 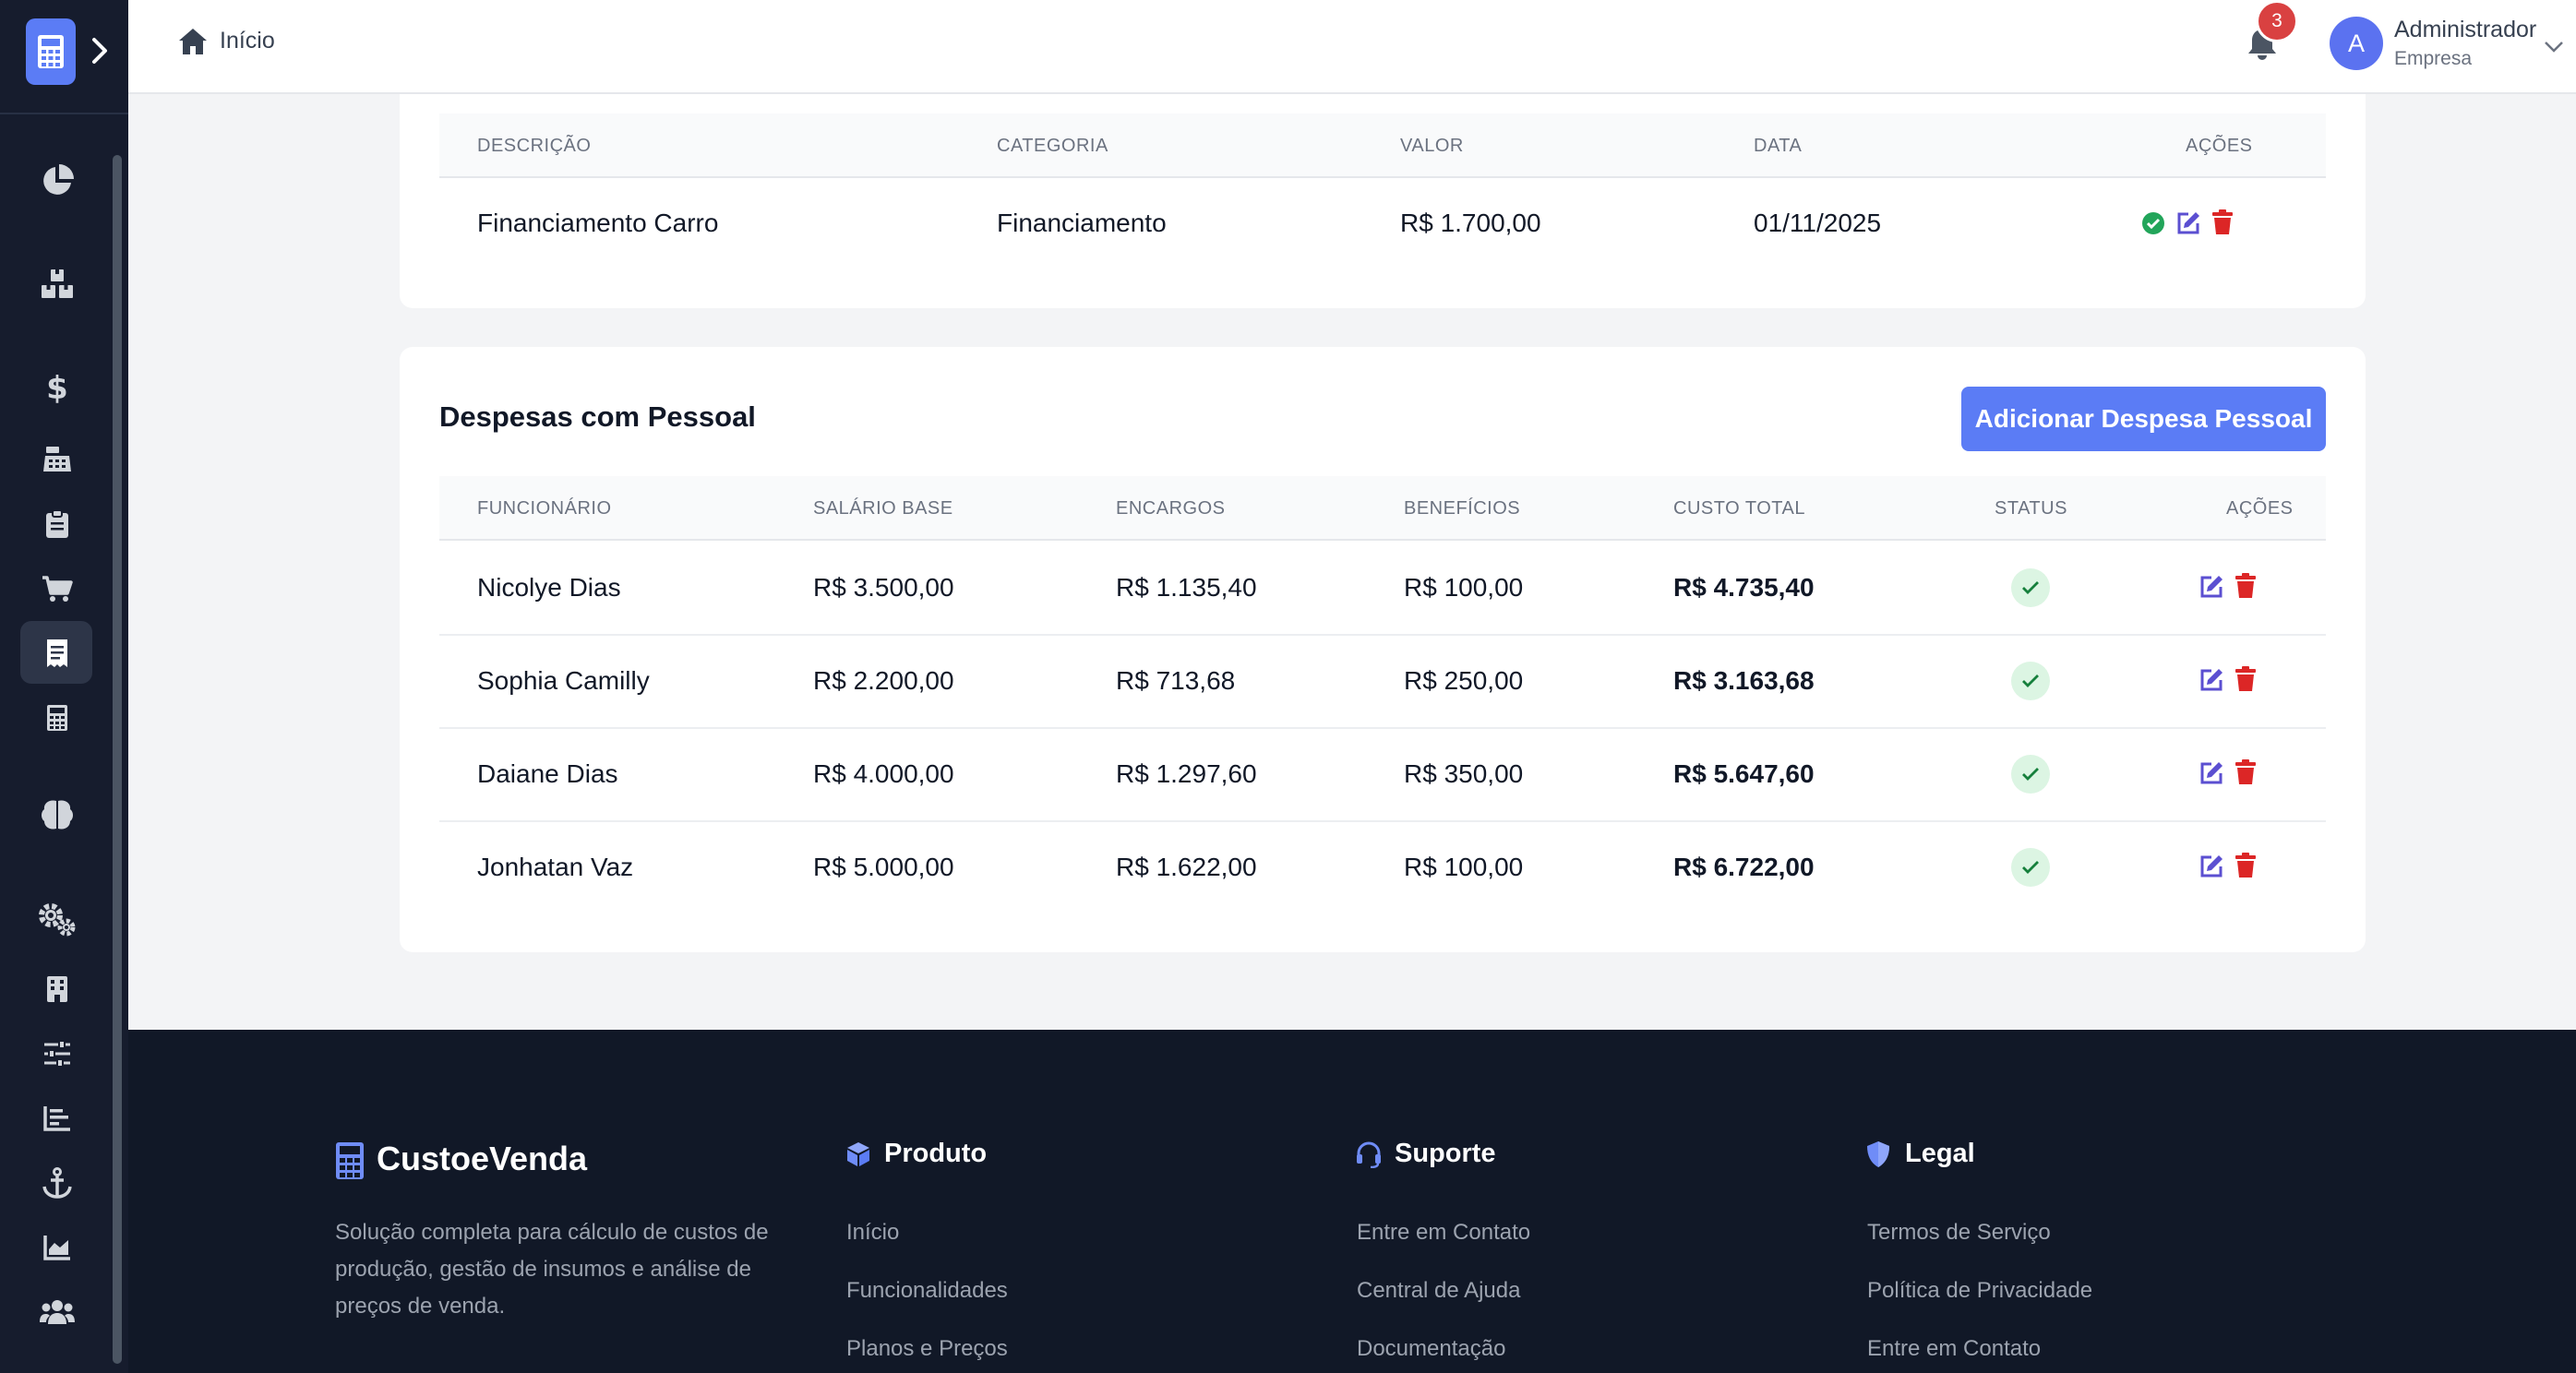 I want to click on boxes-icon, so click(x=57, y=284).